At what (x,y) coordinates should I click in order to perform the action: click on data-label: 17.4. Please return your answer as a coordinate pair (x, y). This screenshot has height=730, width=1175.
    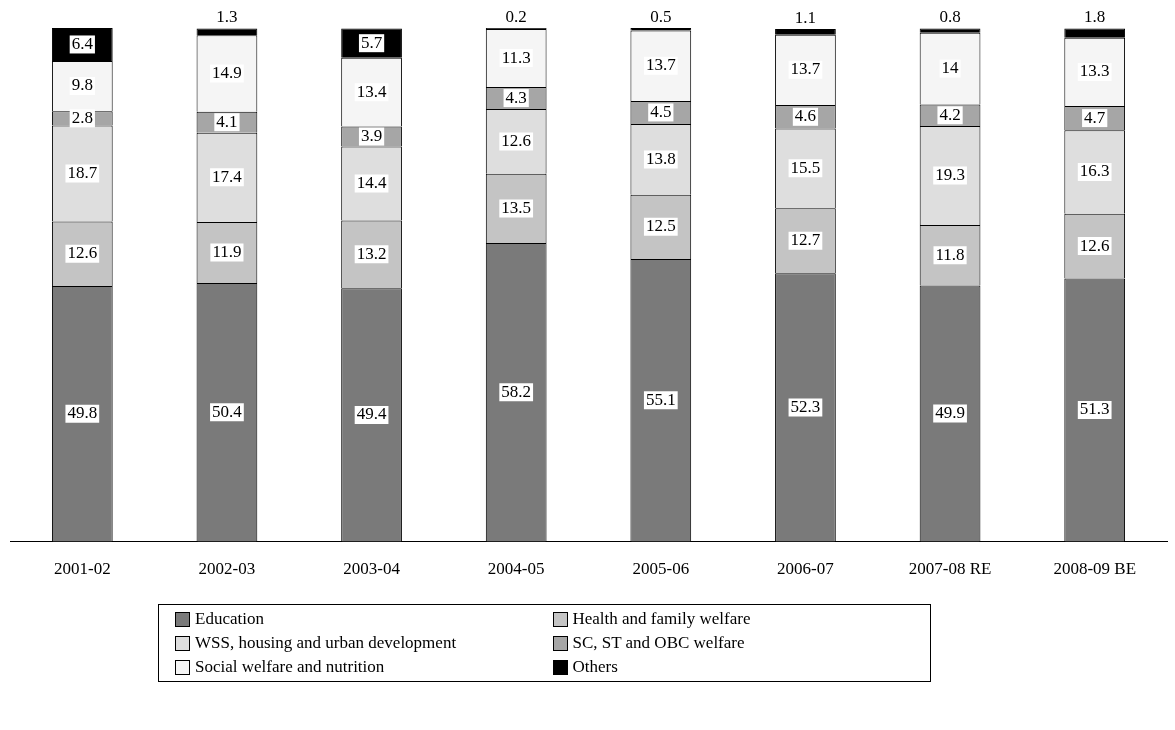
    Looking at the image, I should click on (227, 176).